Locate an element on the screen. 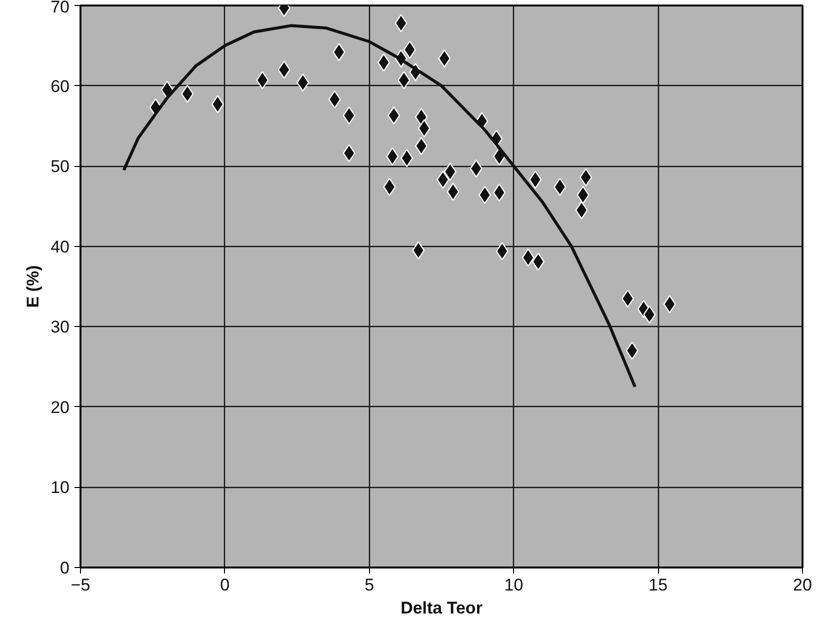 This screenshot has height=620, width=832. y-axis-title: E (%) is located at coordinates (33, 286).